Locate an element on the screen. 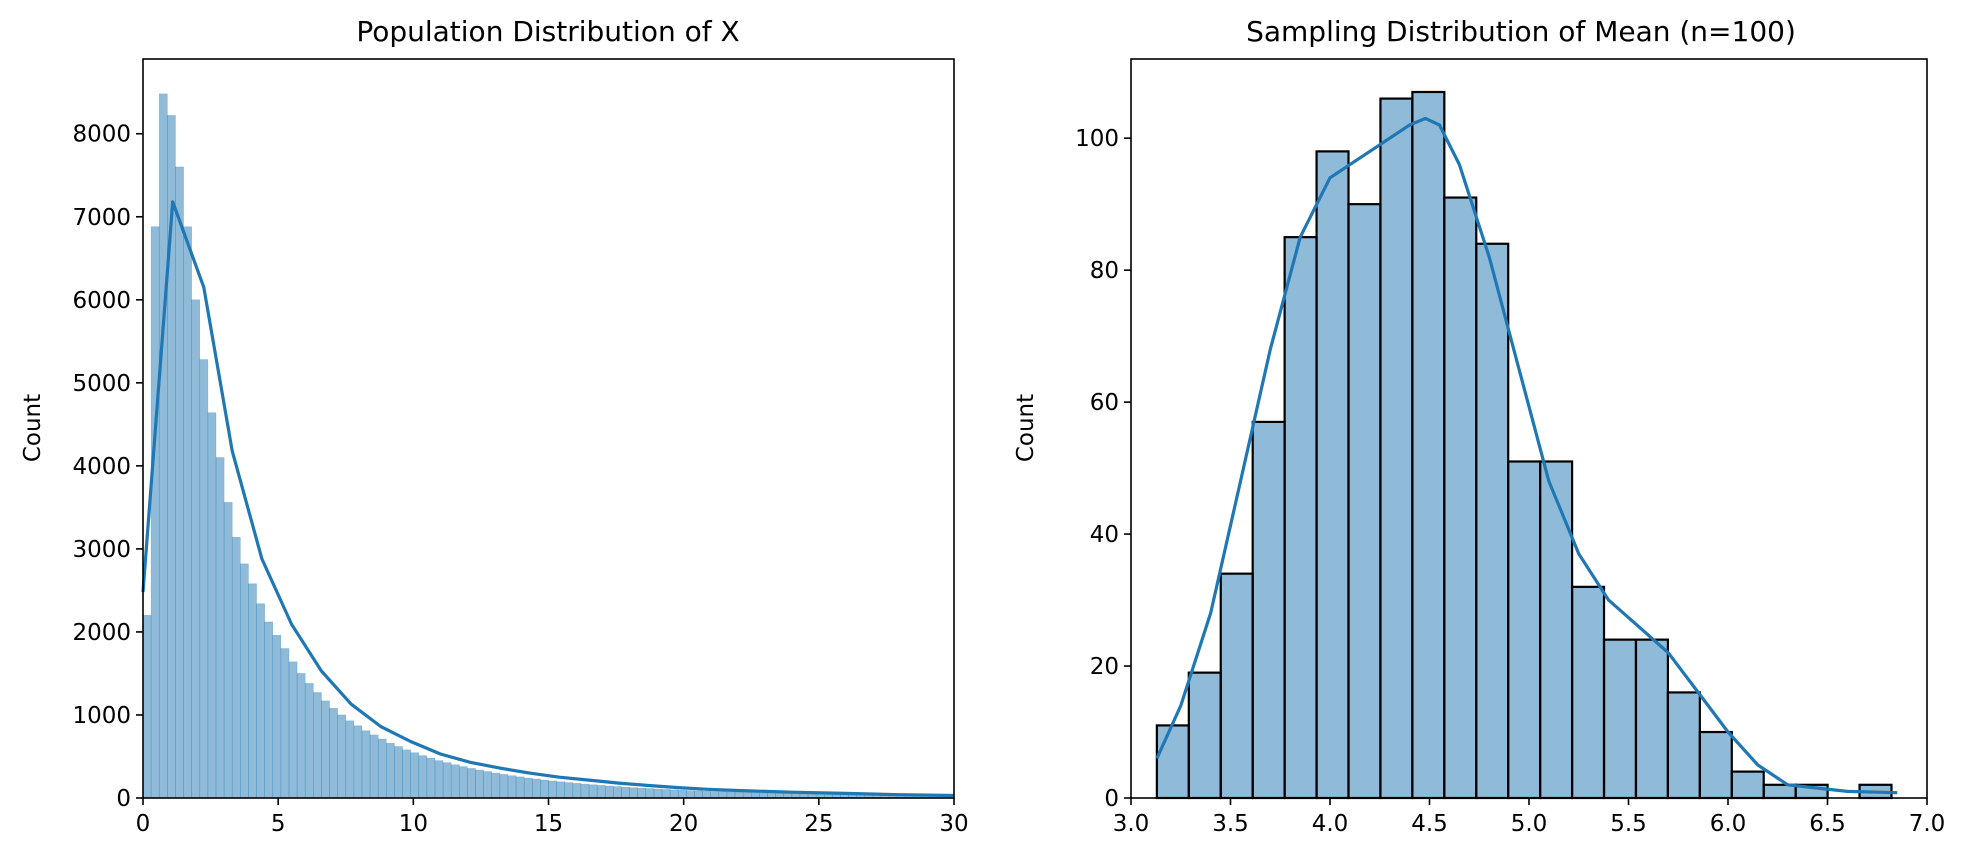 The image size is (1962, 862). x-tick-label: 3.0 is located at coordinates (1131, 824).